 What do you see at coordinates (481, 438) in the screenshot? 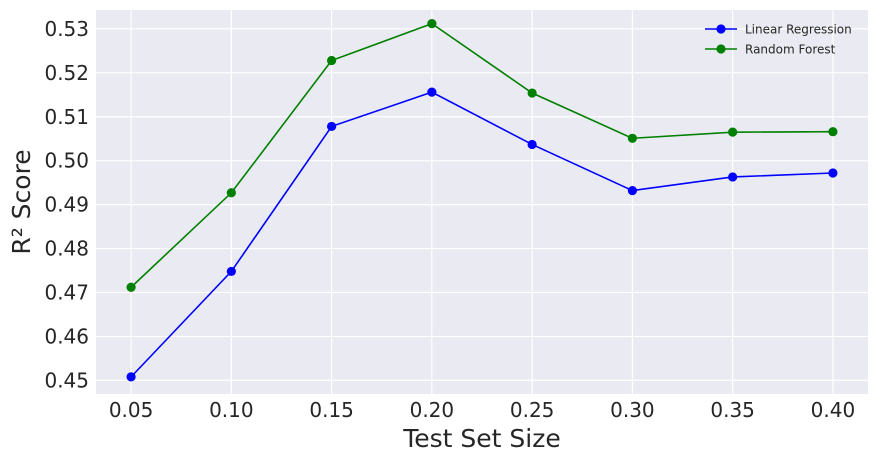
I see `x-axis-label: Test Set Size` at bounding box center [481, 438].